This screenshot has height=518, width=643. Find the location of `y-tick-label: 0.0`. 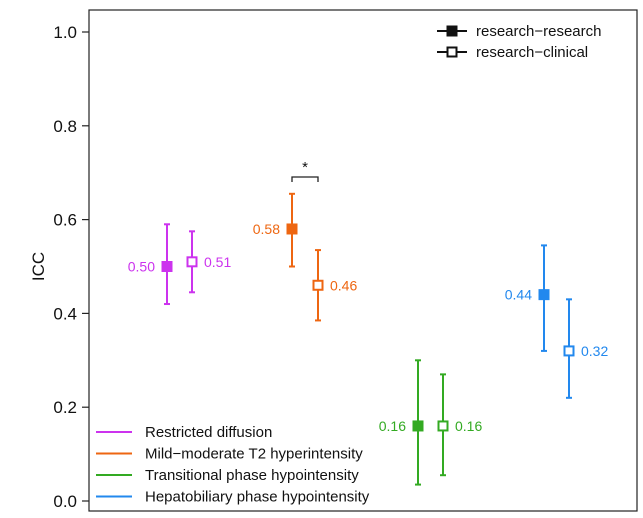

y-tick-label: 0.0 is located at coordinates (65, 501).